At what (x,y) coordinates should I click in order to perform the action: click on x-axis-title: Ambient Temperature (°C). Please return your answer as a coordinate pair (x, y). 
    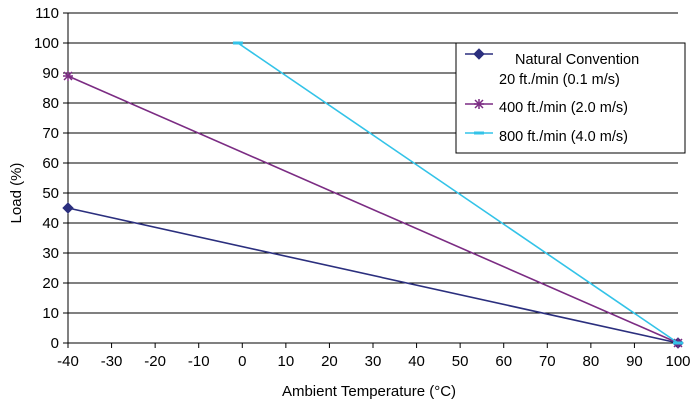
    Looking at the image, I should click on (369, 391).